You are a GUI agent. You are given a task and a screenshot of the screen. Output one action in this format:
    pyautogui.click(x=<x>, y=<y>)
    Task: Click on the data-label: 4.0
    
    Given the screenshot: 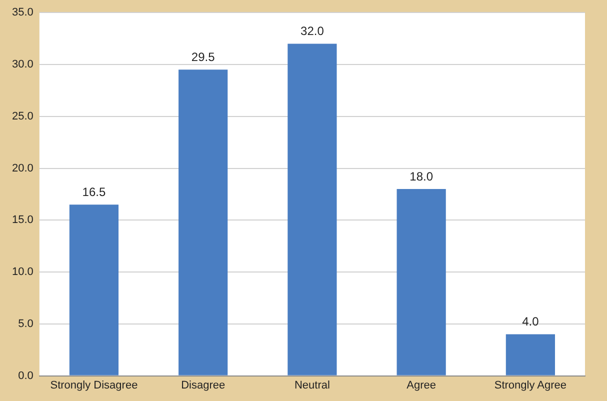 What is the action you would take?
    pyautogui.click(x=531, y=321)
    